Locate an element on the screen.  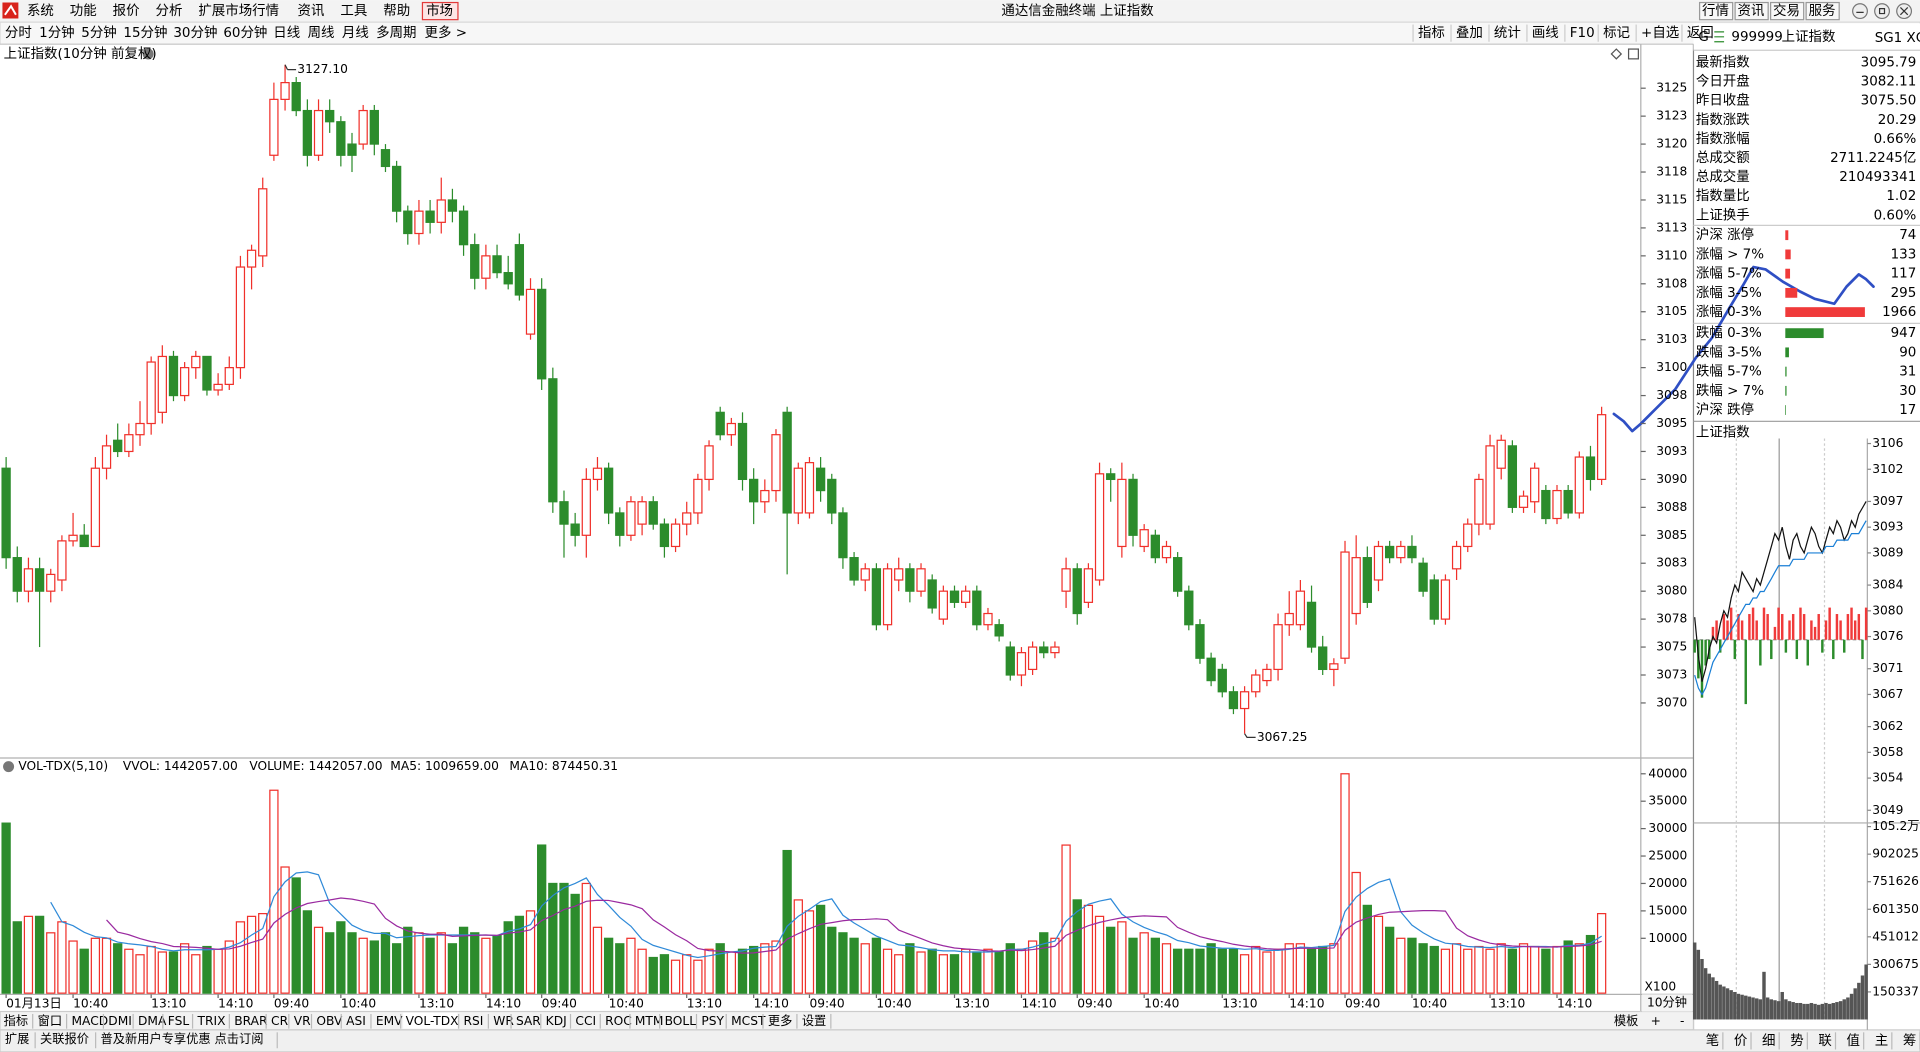
chart-window-icon is located at coordinates (1633, 54).